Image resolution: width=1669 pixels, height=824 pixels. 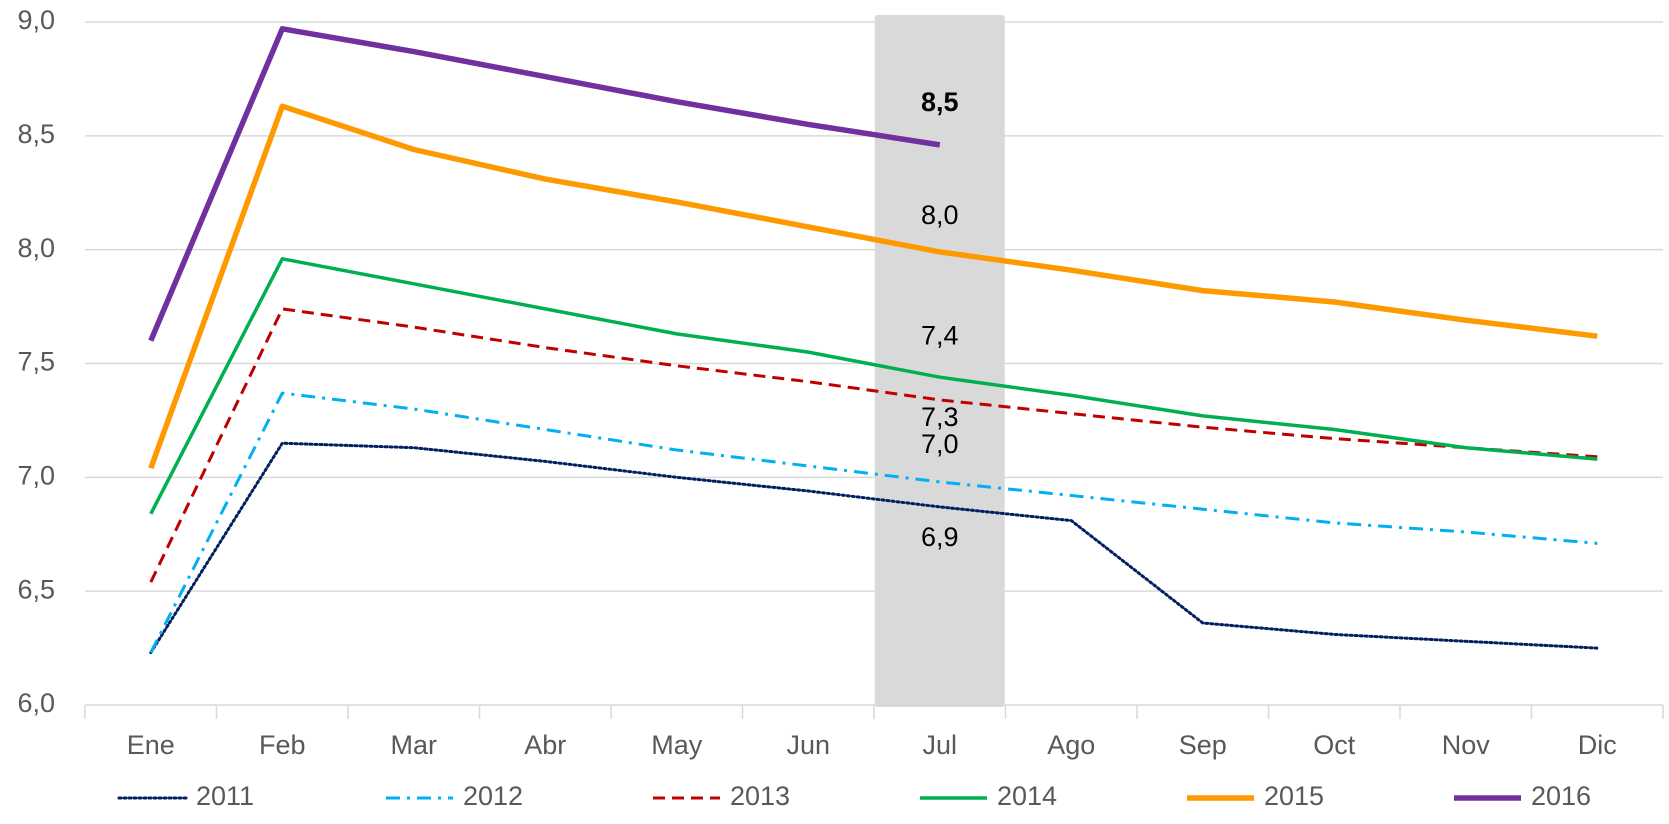 What do you see at coordinates (1597, 745) in the screenshot?
I see `x-tick-label: Dic` at bounding box center [1597, 745].